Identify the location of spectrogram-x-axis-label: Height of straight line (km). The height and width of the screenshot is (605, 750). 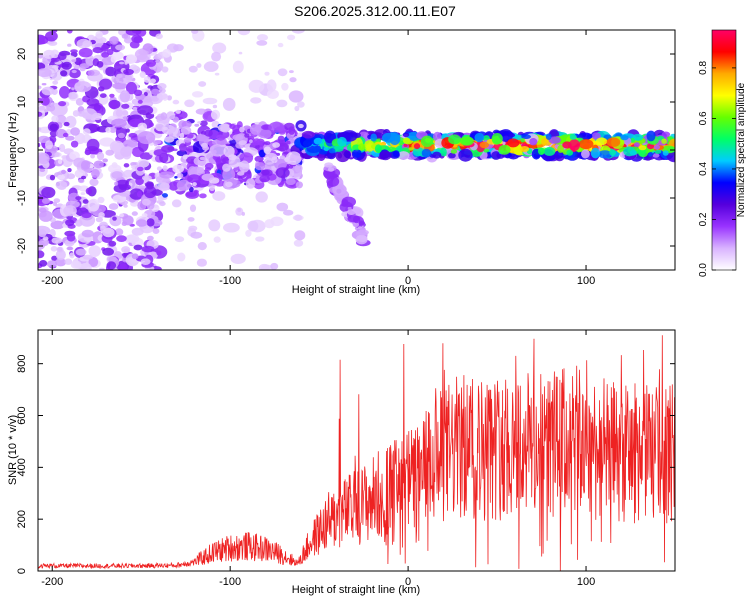
(356, 290).